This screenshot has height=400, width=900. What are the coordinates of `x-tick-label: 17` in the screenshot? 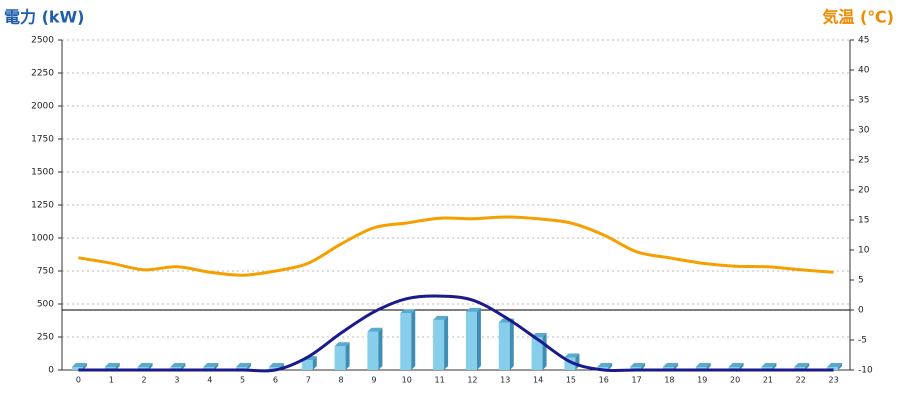 It's located at (636, 380).